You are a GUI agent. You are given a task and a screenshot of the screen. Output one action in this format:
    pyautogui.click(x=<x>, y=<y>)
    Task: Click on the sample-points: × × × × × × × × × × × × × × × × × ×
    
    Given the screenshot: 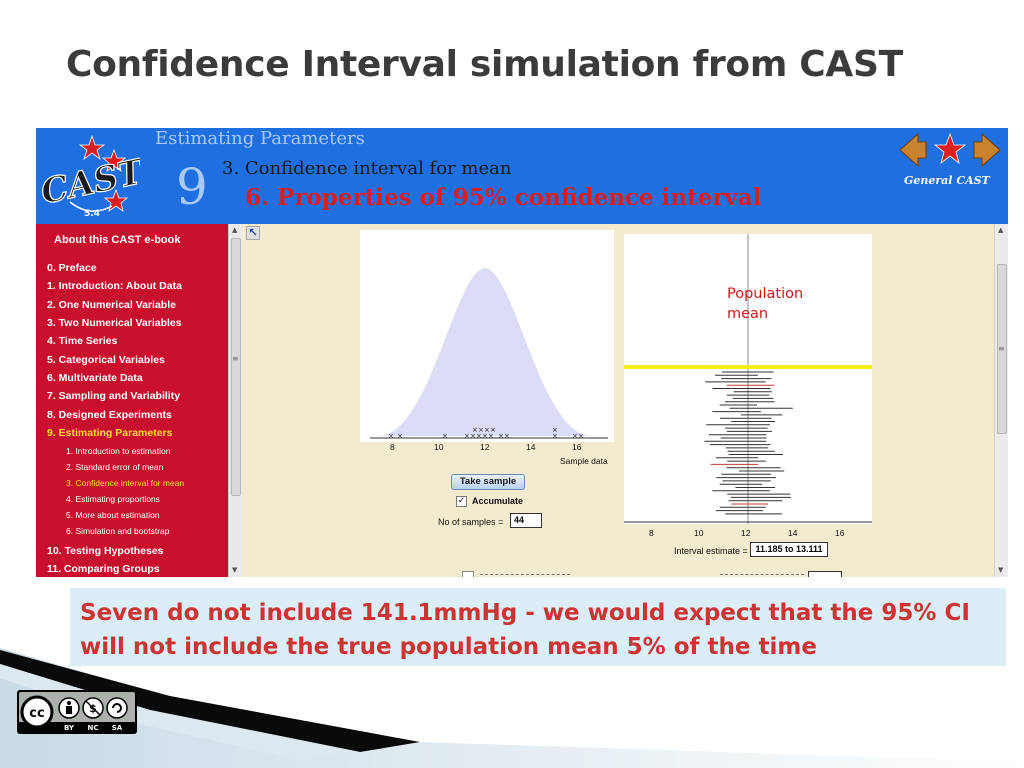 What is the action you would take?
    pyautogui.click(x=486, y=433)
    